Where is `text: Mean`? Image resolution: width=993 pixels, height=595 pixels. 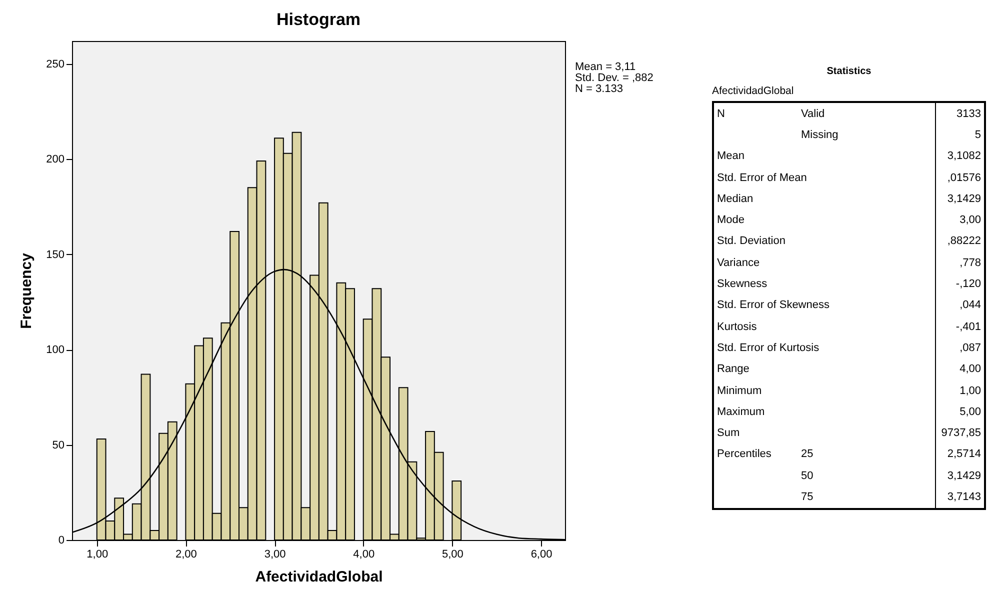
text: Mean is located at coordinates (731, 156).